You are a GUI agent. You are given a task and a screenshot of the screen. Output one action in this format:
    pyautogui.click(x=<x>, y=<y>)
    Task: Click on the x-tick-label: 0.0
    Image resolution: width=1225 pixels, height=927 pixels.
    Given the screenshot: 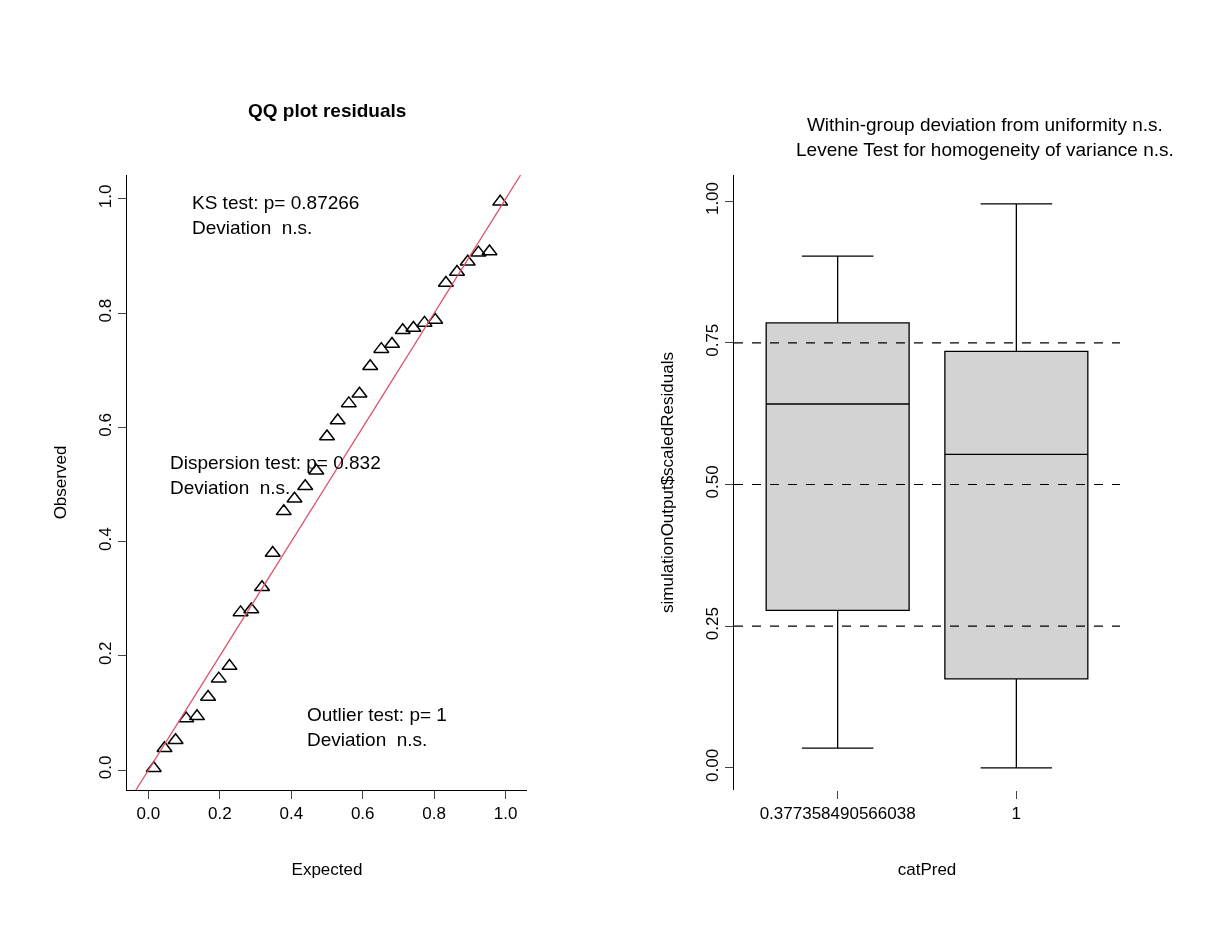 What is the action you would take?
    pyautogui.click(x=148, y=814)
    